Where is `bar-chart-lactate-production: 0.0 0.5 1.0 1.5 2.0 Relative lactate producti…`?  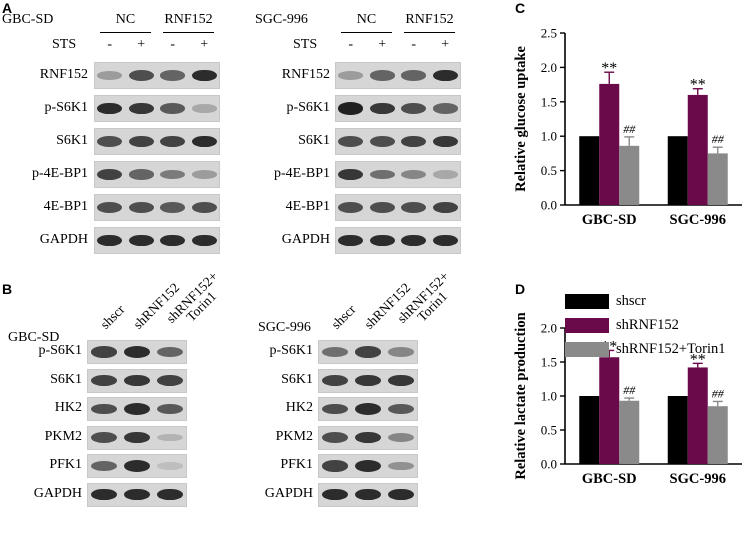
bar-chart-lactate-production: 0.0 0.5 1.0 1.5 2.0 Relative lactate producti… is located at coordinates (627, 399).